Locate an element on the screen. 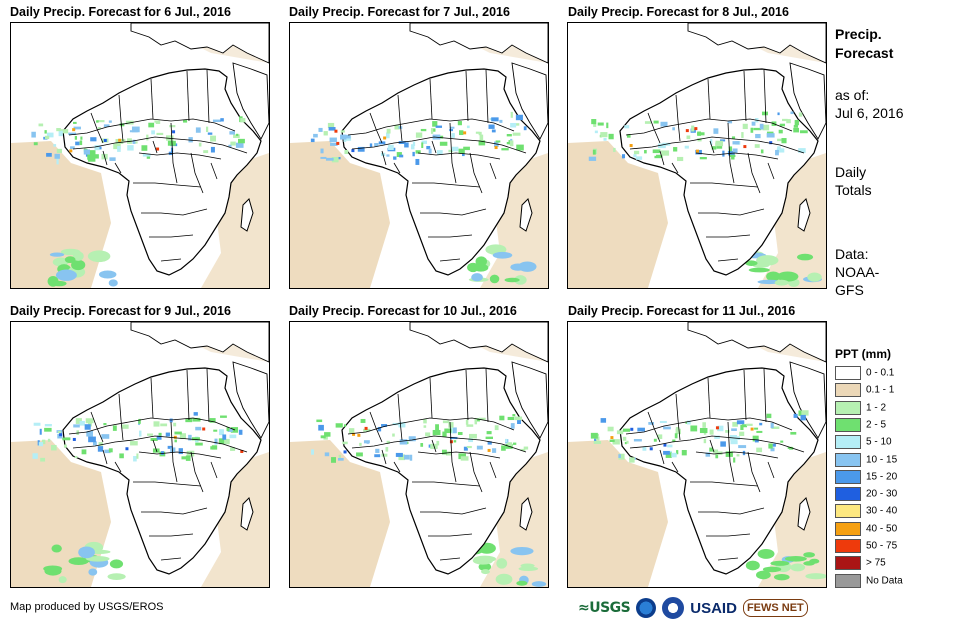  africa-map-graphic is located at coordinates (419, 454).